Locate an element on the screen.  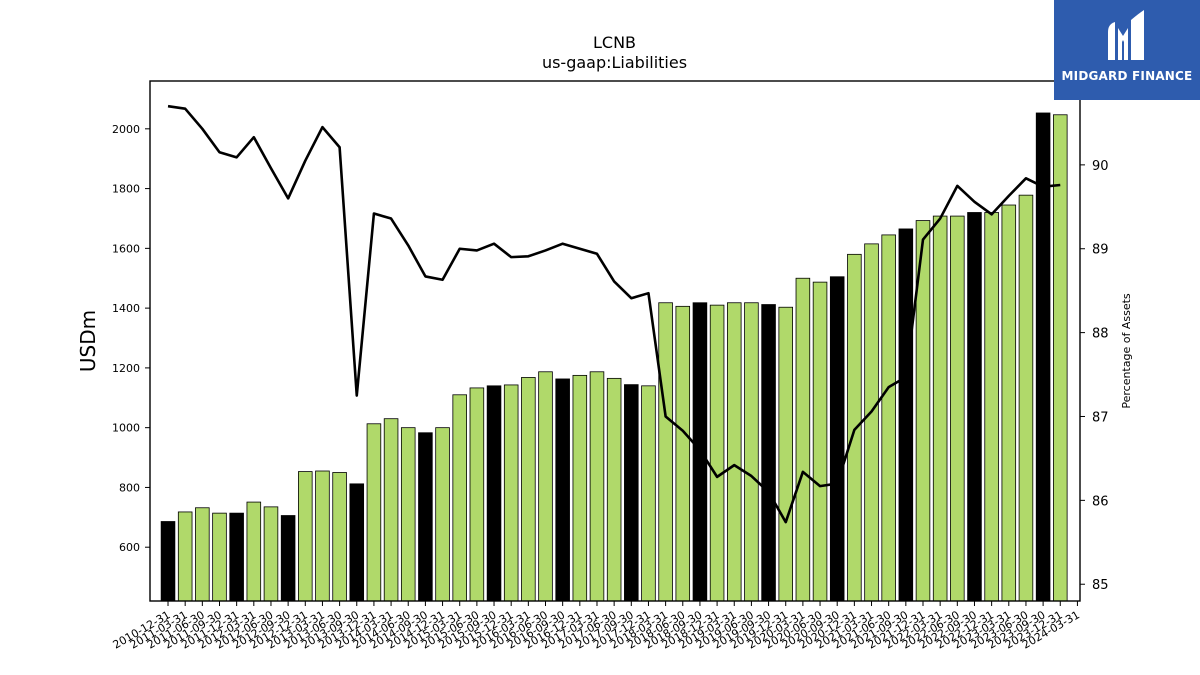
brand-logo: MIDGARD FINANCE is located at coordinates (1127, 50).